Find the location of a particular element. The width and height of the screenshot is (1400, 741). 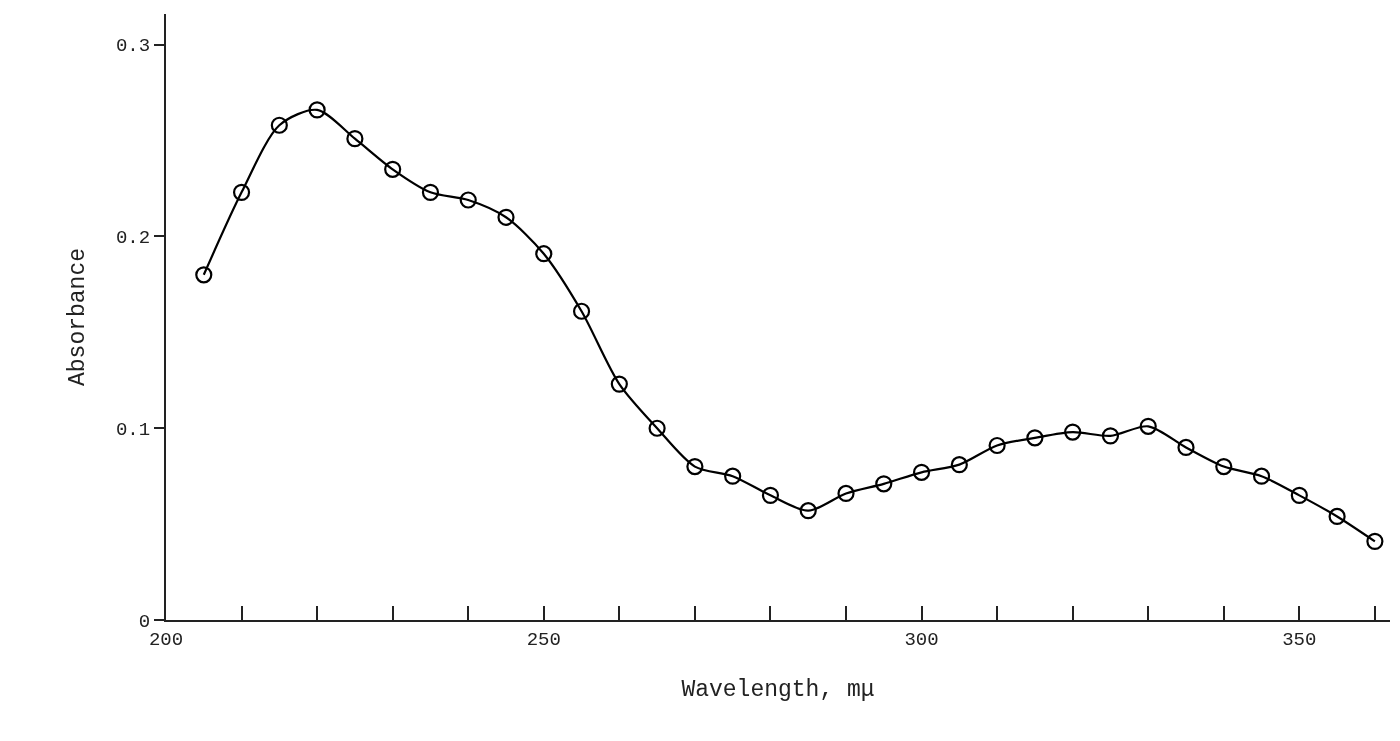

x-tick-label: 200 is located at coordinates (166, 639).